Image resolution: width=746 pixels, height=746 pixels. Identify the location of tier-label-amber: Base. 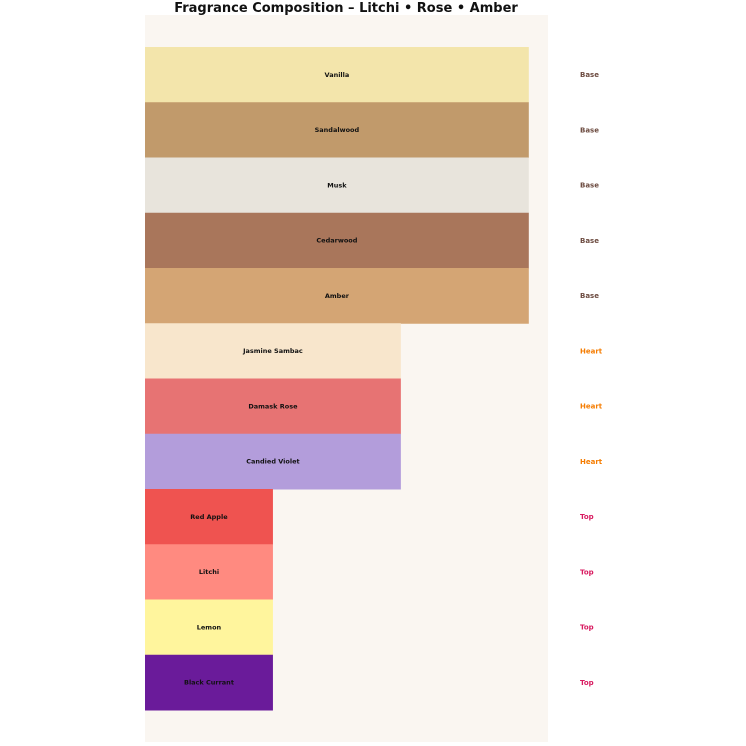
(589, 296).